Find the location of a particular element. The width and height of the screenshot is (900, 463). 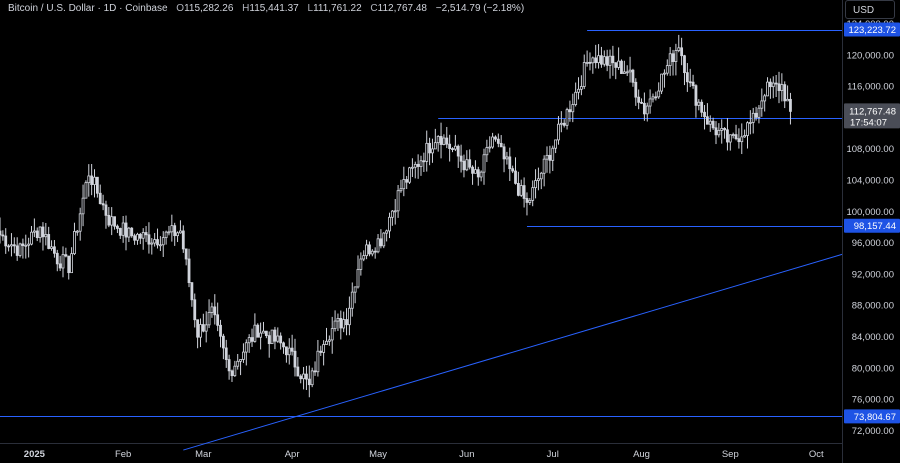

y-tick-label: 88,000.00 is located at coordinates (873, 306).